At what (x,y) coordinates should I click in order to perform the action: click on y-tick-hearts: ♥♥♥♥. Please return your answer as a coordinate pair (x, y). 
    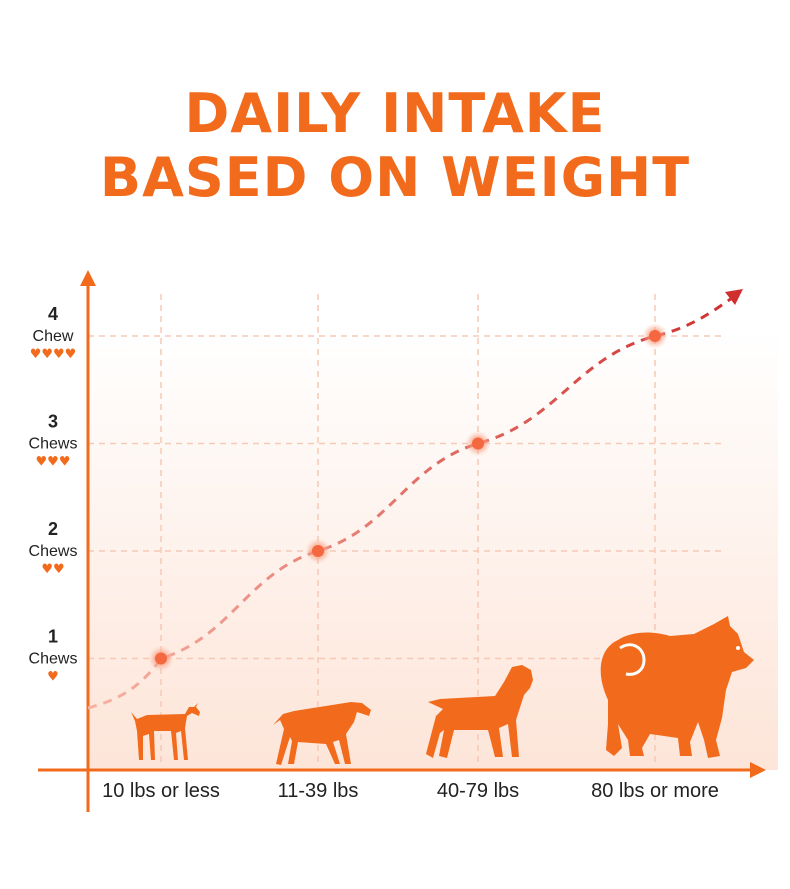
    Looking at the image, I should click on (53, 354).